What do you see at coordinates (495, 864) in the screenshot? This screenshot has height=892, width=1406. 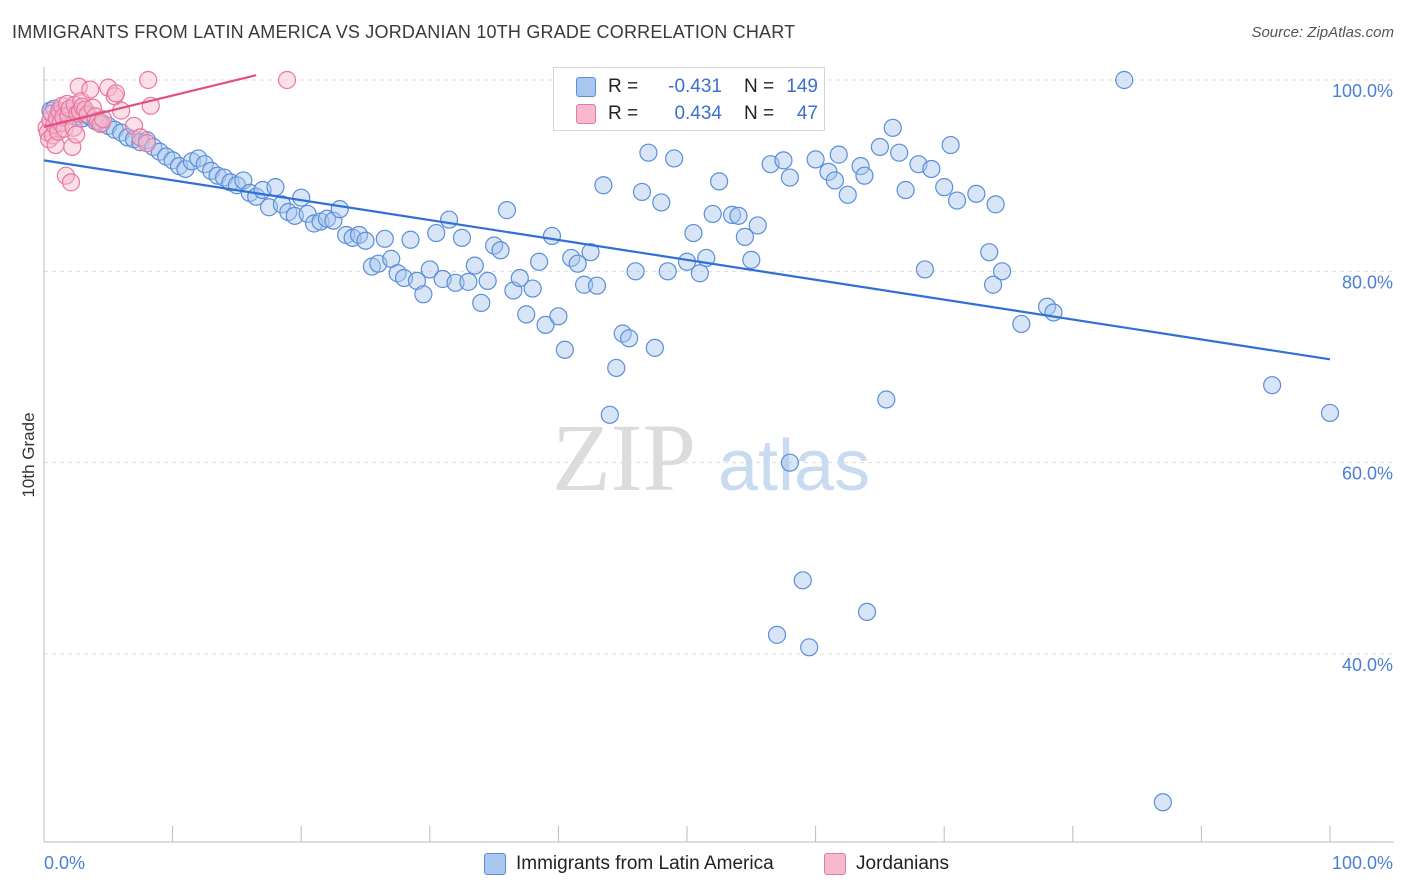 I see `legend-blue-swatch` at bounding box center [495, 864].